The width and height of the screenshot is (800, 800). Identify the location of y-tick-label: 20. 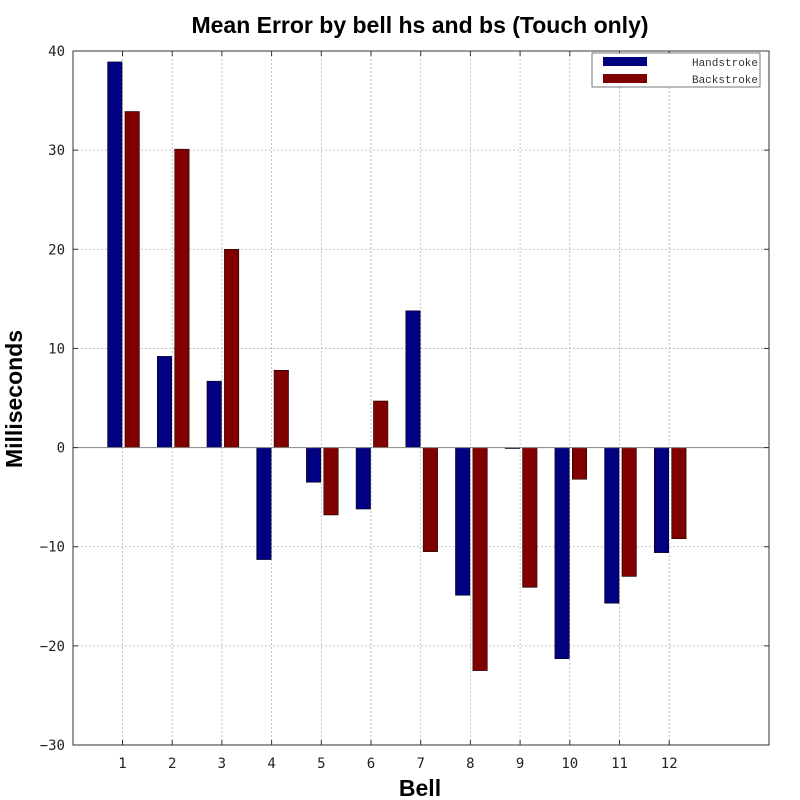
(56, 250).